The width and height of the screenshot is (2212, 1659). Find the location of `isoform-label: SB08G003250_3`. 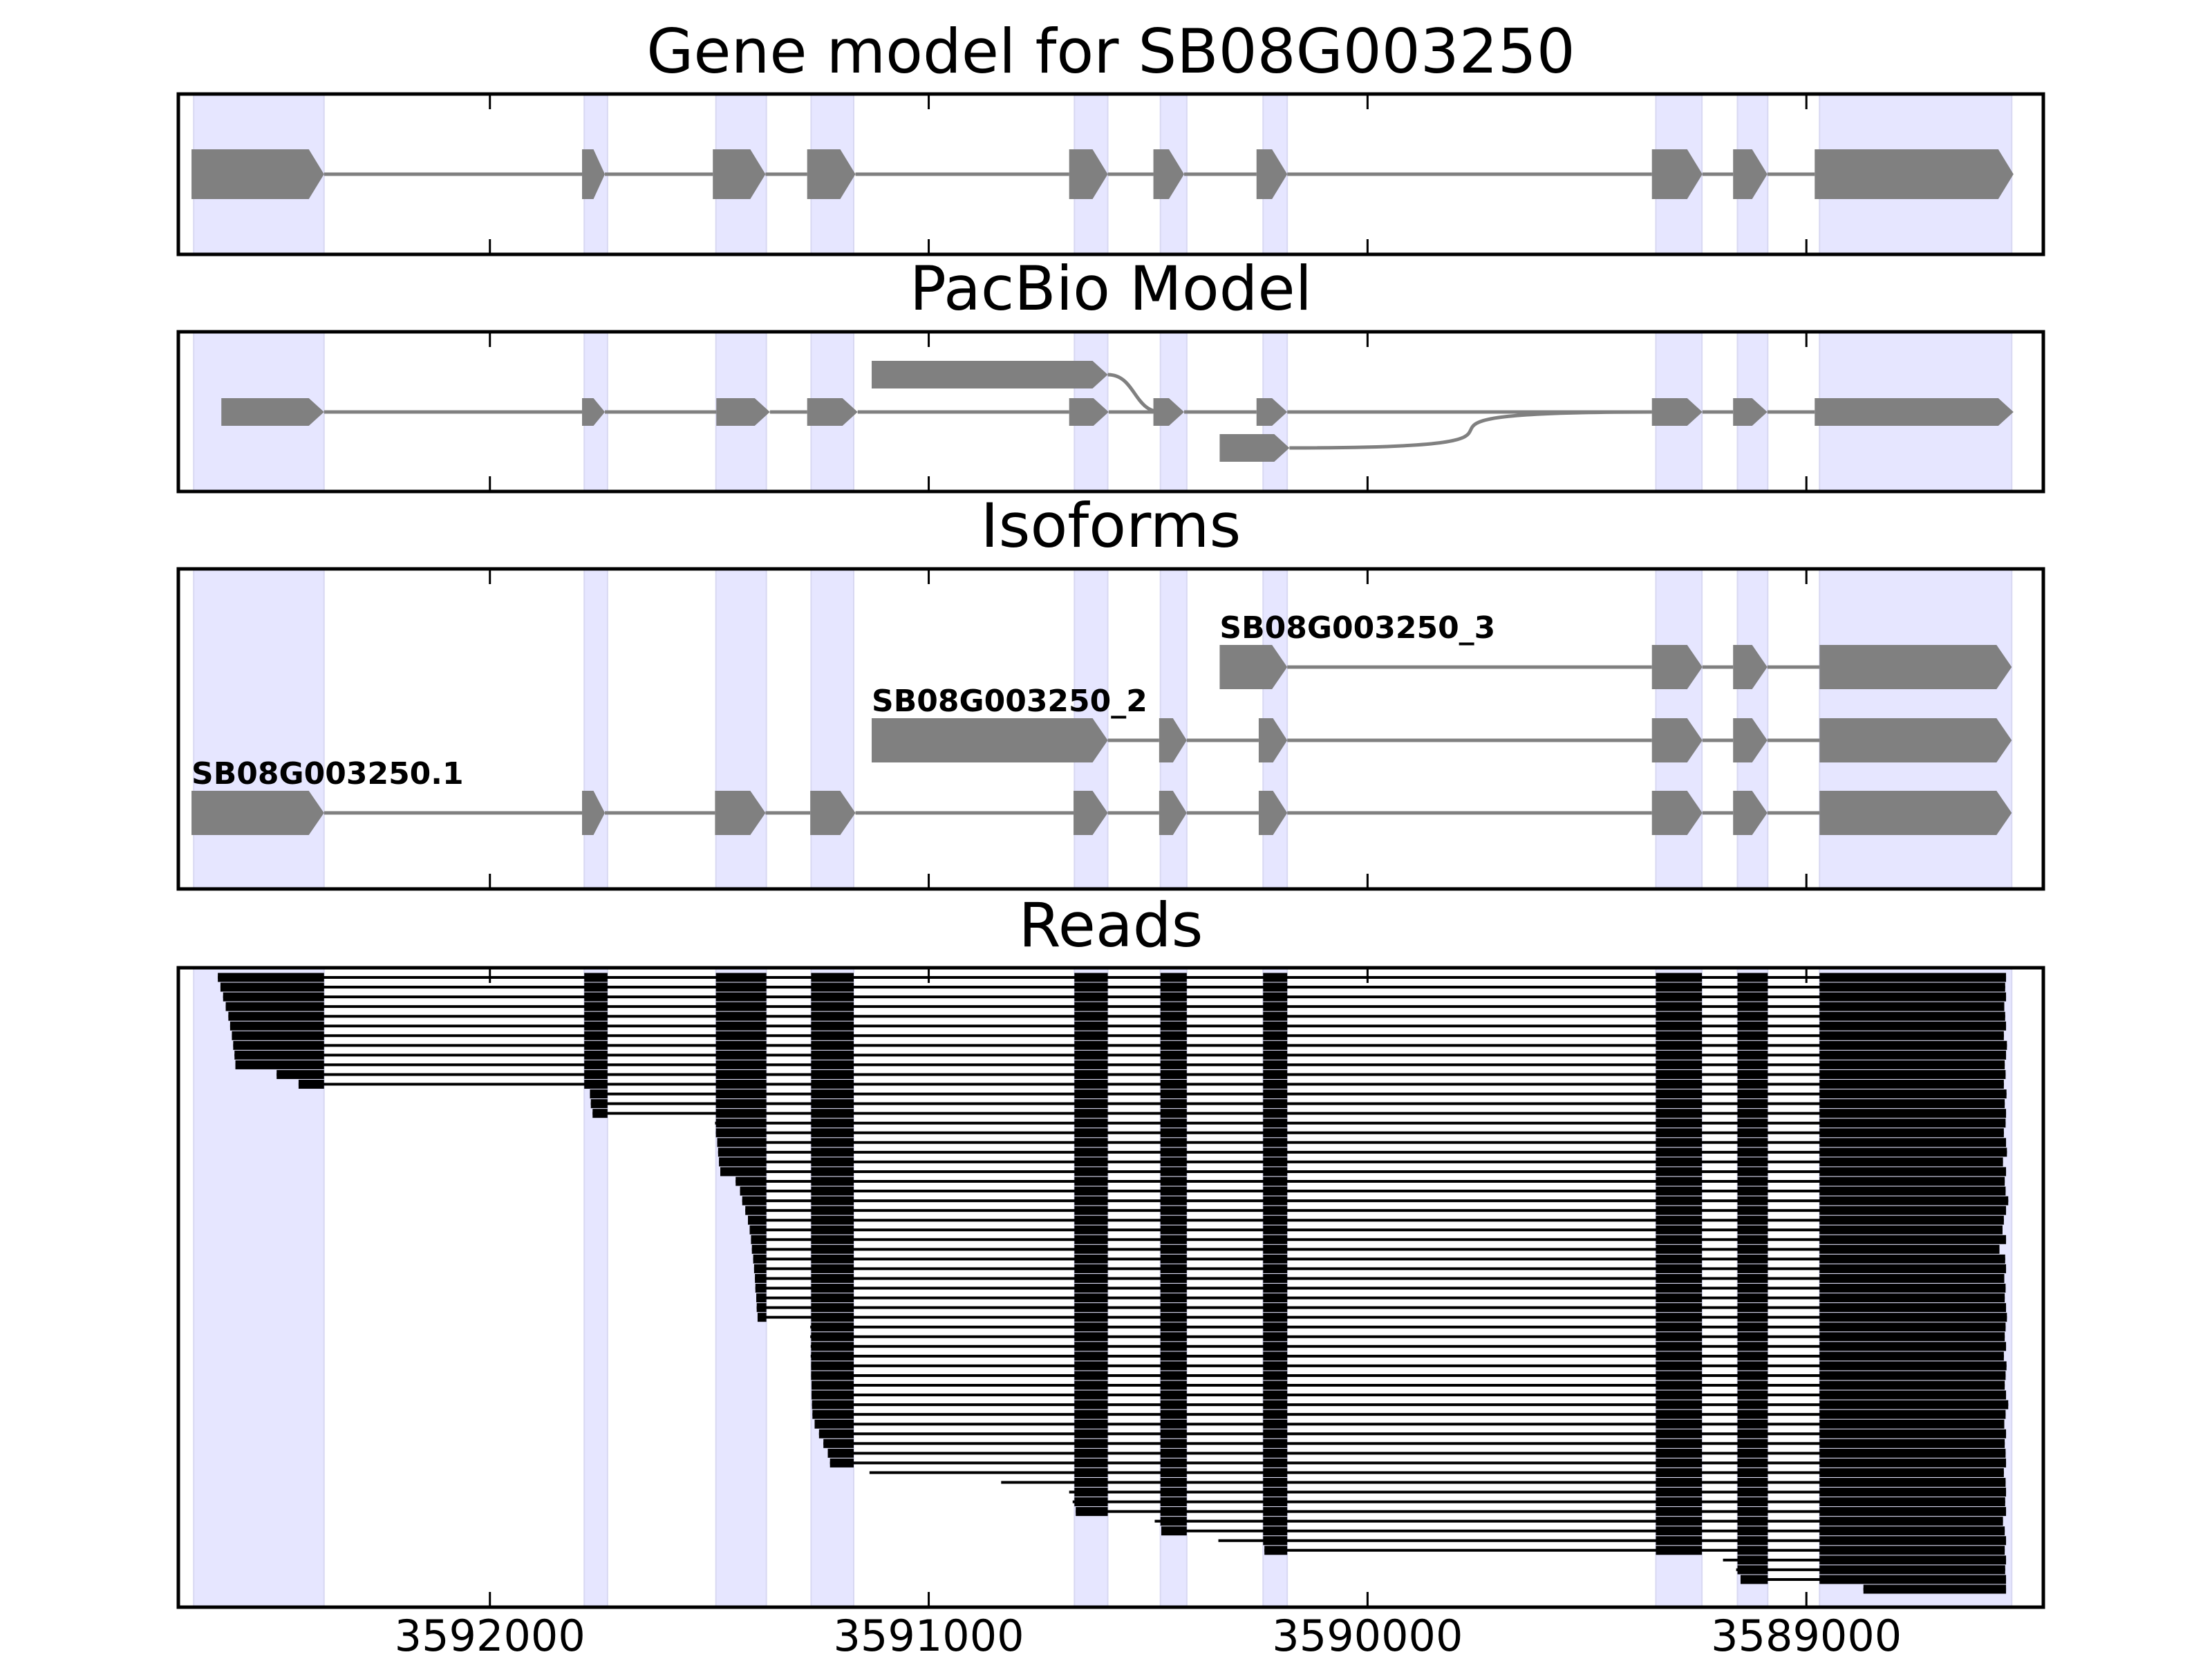

isoform-label: SB08G003250_3 is located at coordinates (1357, 628).